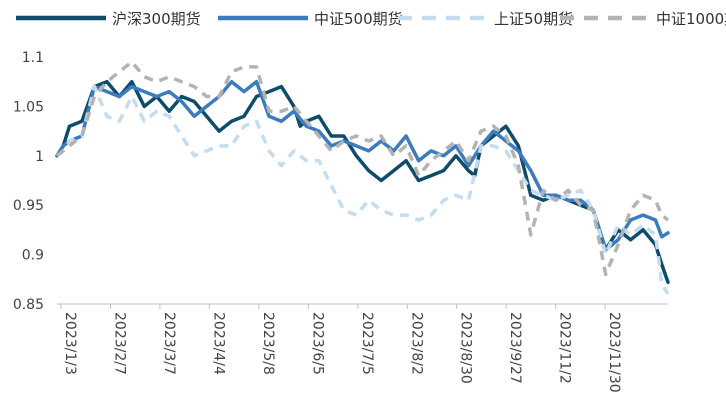  Describe the element at coordinates (565, 348) in the screenshot. I see `x-tick-label: 2023/11/2` at that location.